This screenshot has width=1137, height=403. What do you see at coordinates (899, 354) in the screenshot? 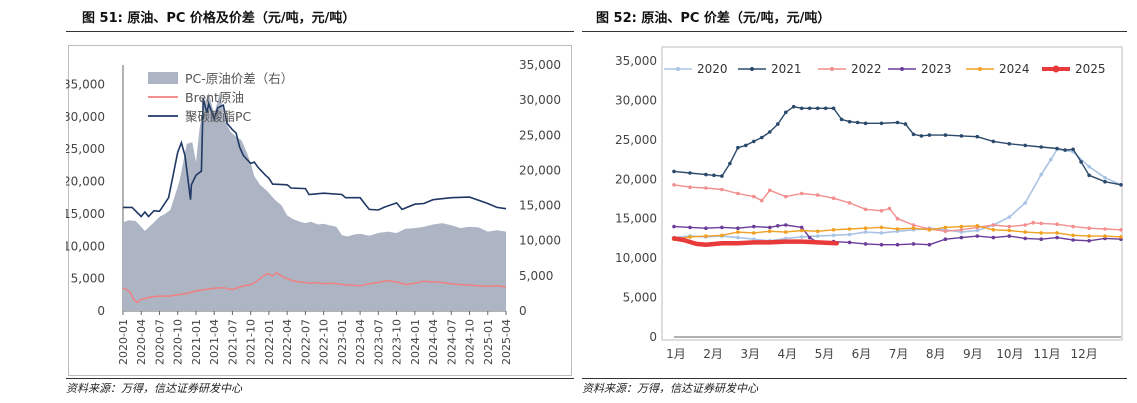
I see `right-chart-x-tick-label: 7月` at bounding box center [899, 354].